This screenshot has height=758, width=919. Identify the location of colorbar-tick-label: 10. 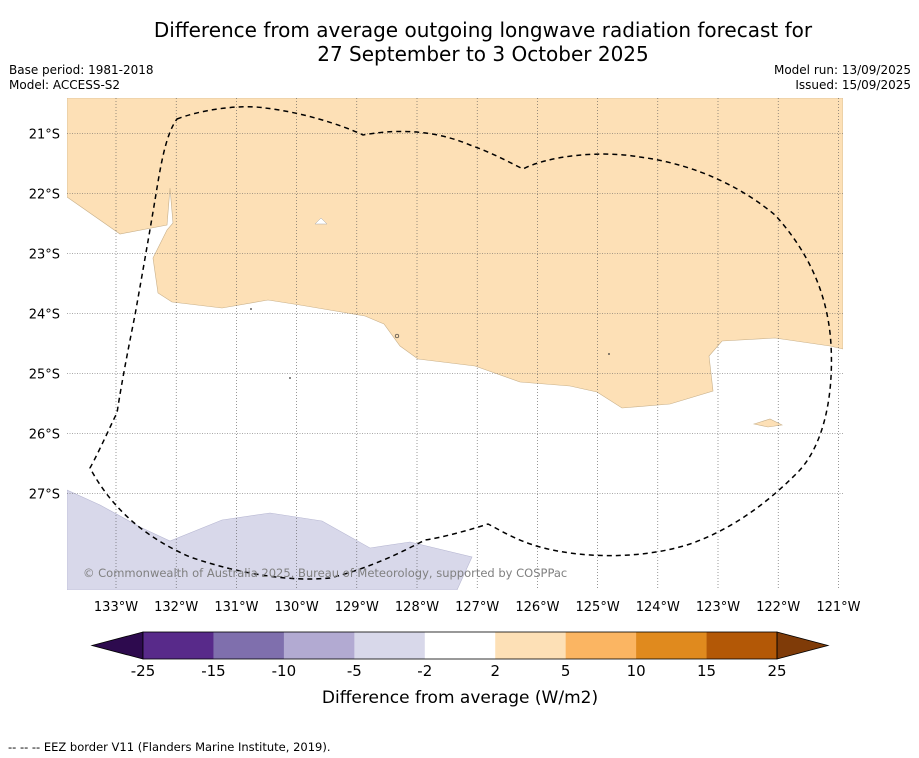
(636, 671).